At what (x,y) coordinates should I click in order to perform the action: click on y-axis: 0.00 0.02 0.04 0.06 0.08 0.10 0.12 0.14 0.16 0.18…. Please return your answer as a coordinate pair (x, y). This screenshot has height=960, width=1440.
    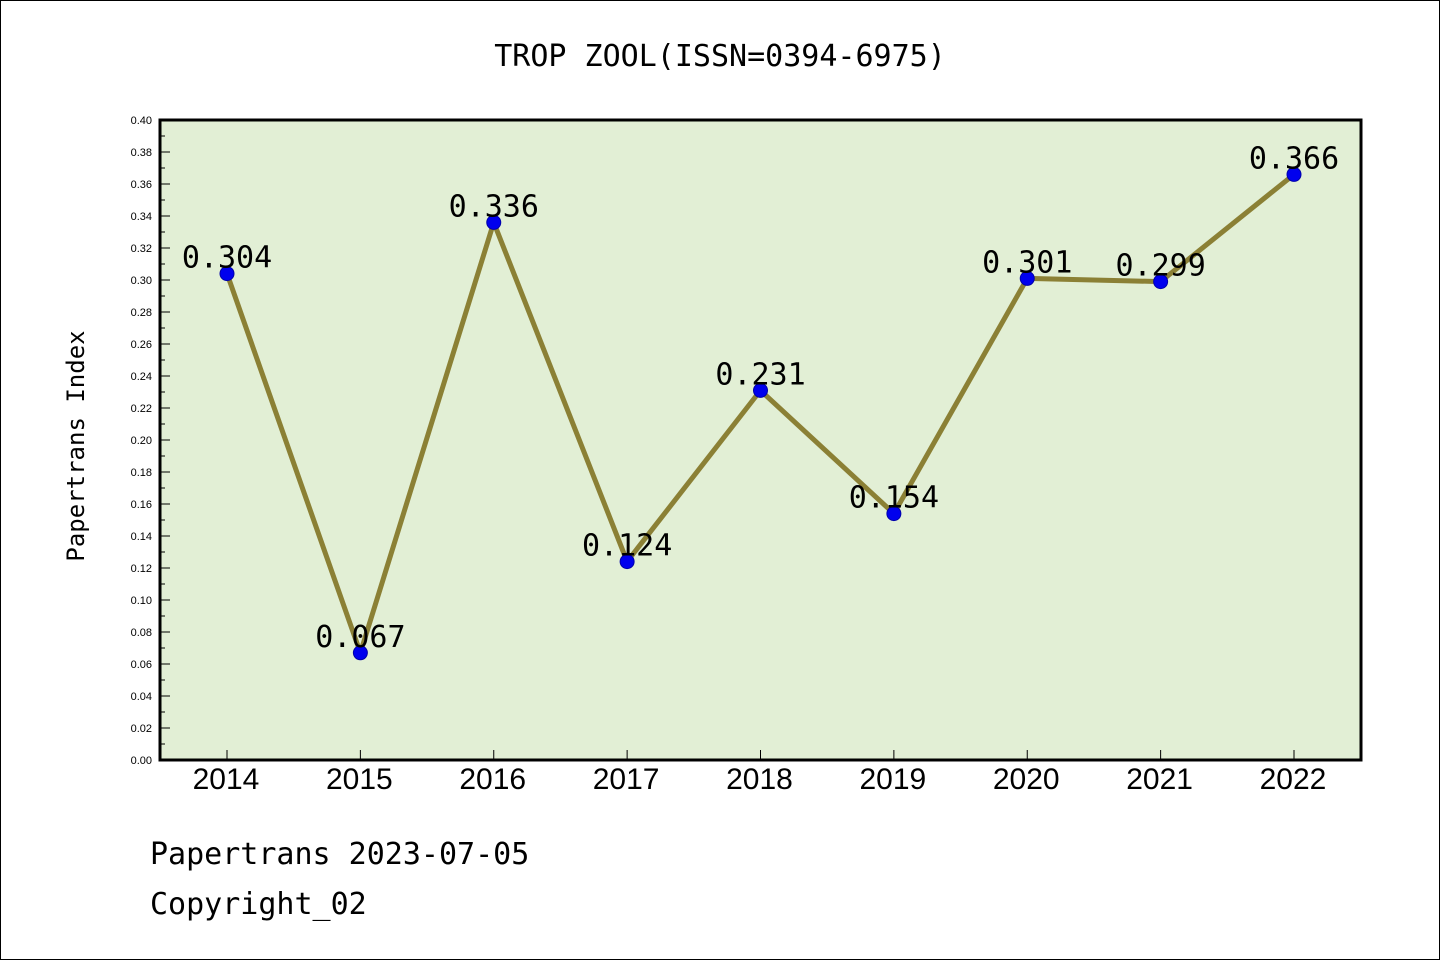
    Looking at the image, I should click on (150, 441).